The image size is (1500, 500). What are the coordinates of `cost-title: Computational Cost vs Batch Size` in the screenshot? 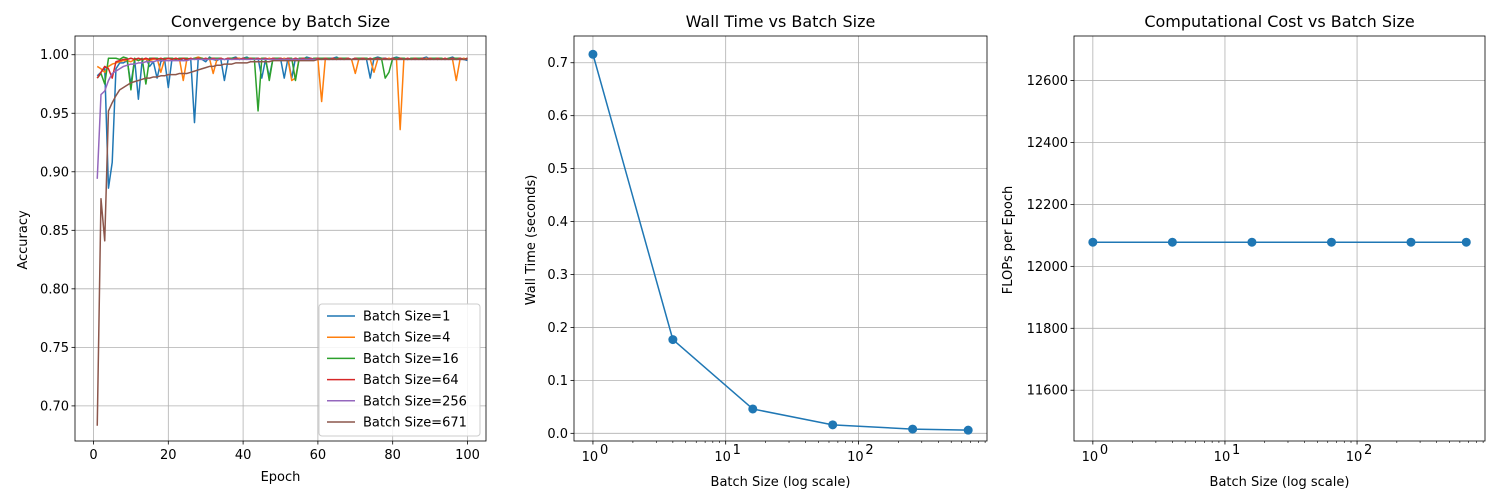 It's located at (1279, 21).